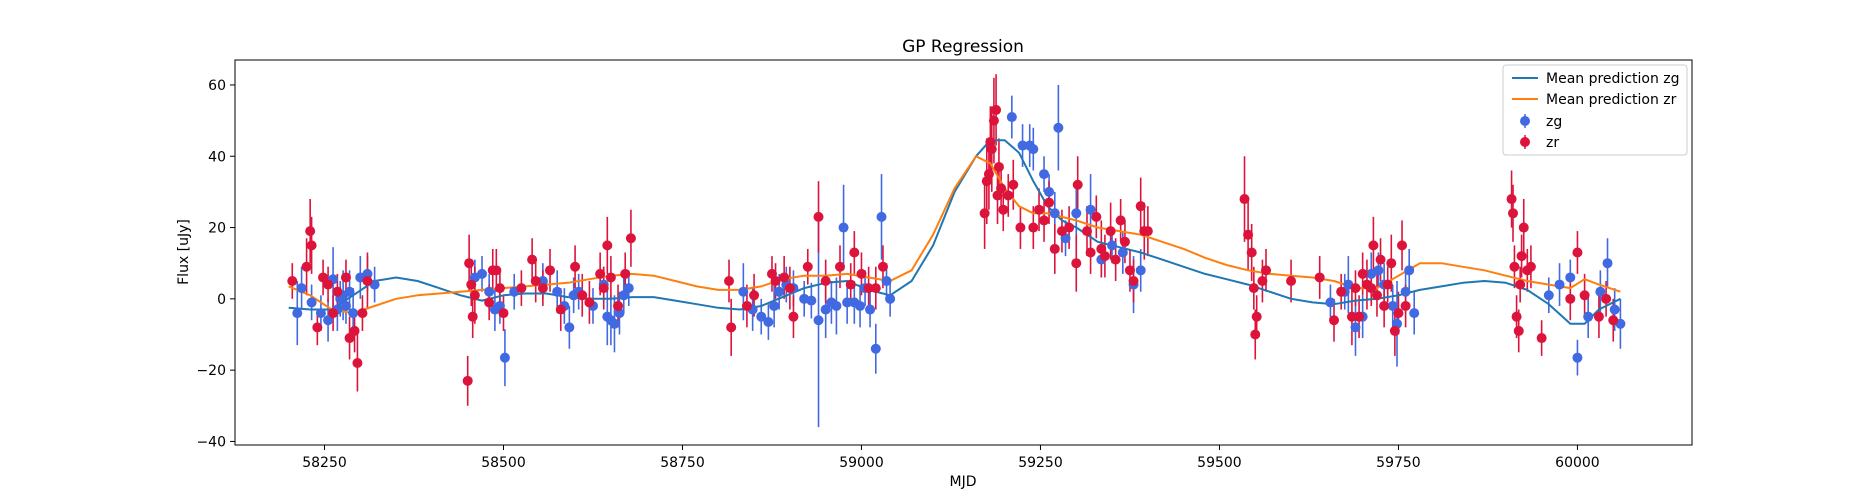 Image resolution: width=1875 pixels, height=500 pixels. I want to click on y-tick-label: 20, so click(217, 229).